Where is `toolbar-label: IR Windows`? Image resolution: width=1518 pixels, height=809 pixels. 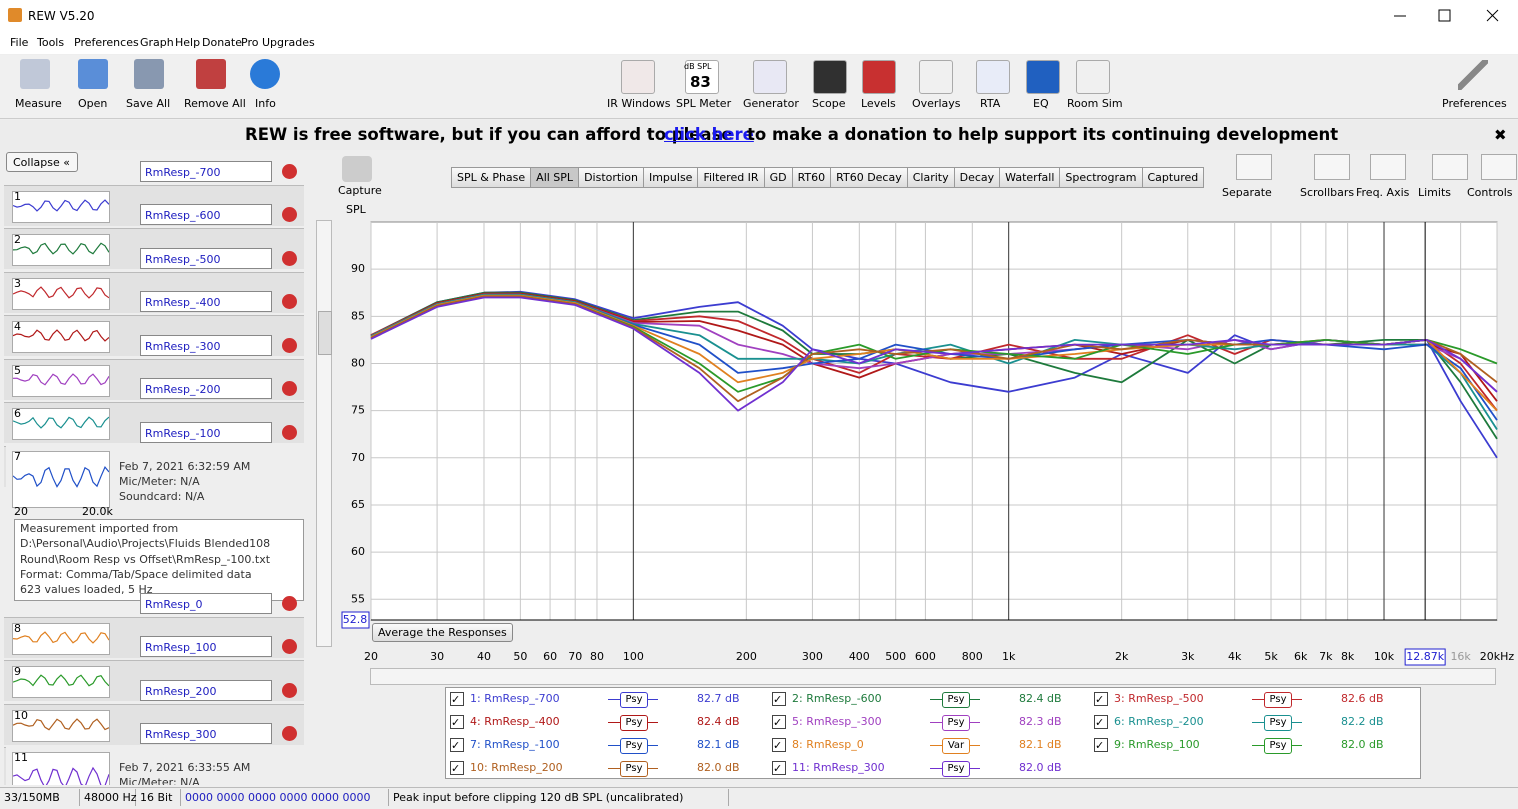
toolbar-label: IR Windows is located at coordinates (639, 103).